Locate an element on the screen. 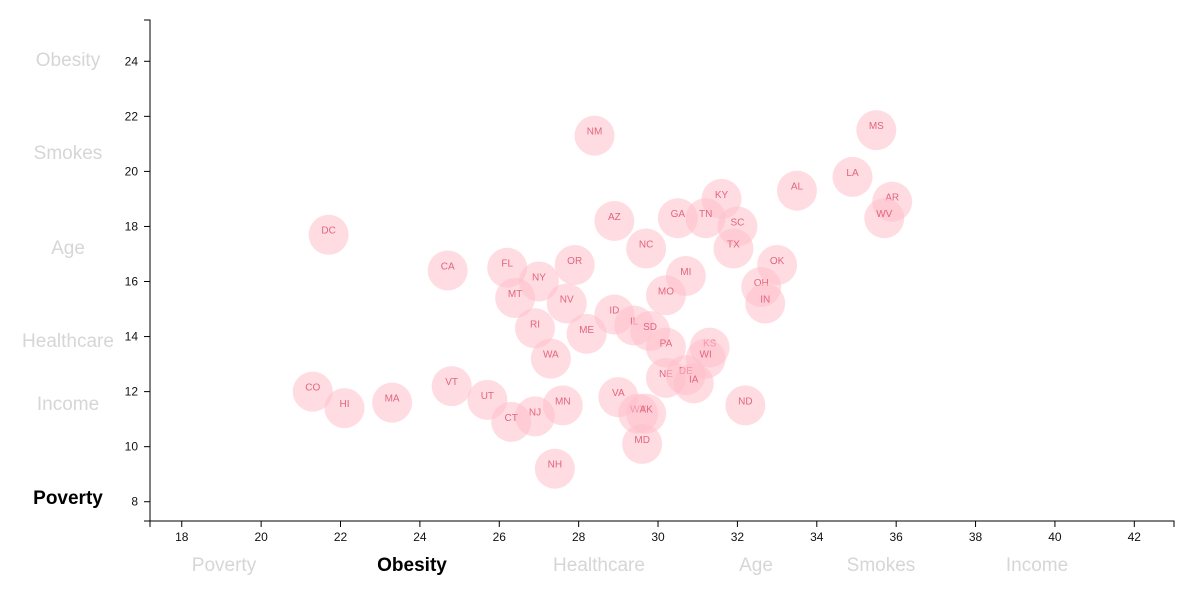 The height and width of the screenshot is (595, 1187). y-axis-option-age: Age is located at coordinates (68, 248).